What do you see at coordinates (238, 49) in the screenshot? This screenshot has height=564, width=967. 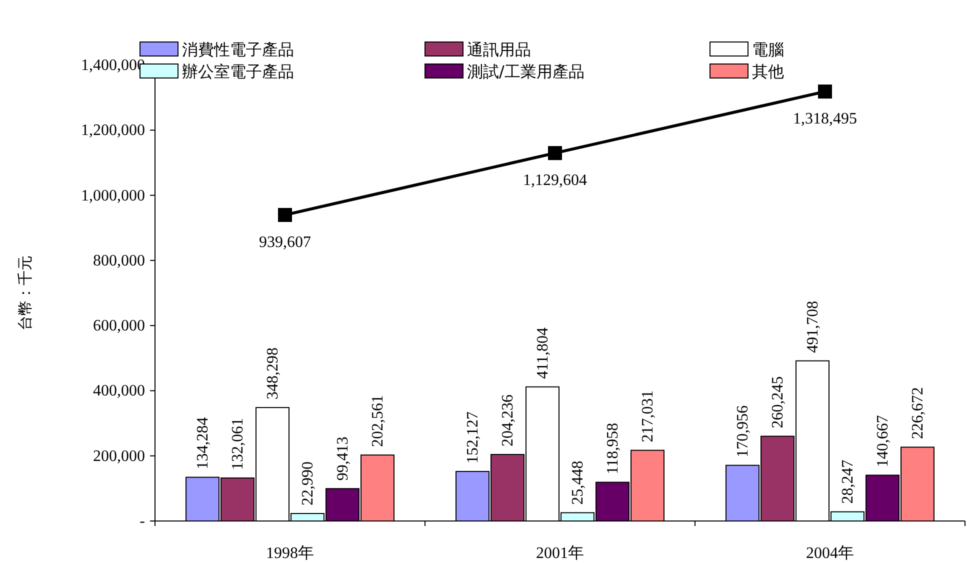 I see `legend-label: 消費性電子產品` at bounding box center [238, 49].